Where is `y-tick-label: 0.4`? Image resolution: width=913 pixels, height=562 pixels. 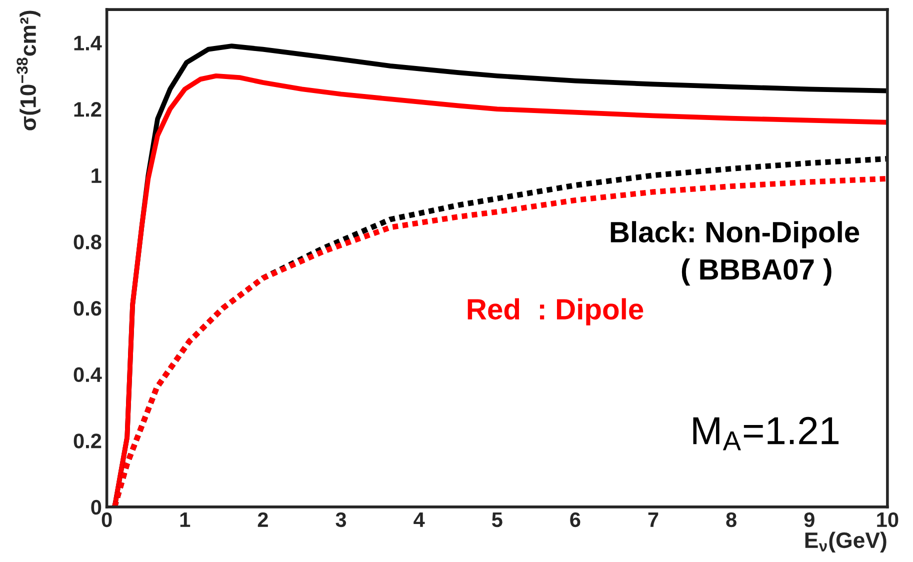 y-tick-label: 0.4 is located at coordinates (88, 374).